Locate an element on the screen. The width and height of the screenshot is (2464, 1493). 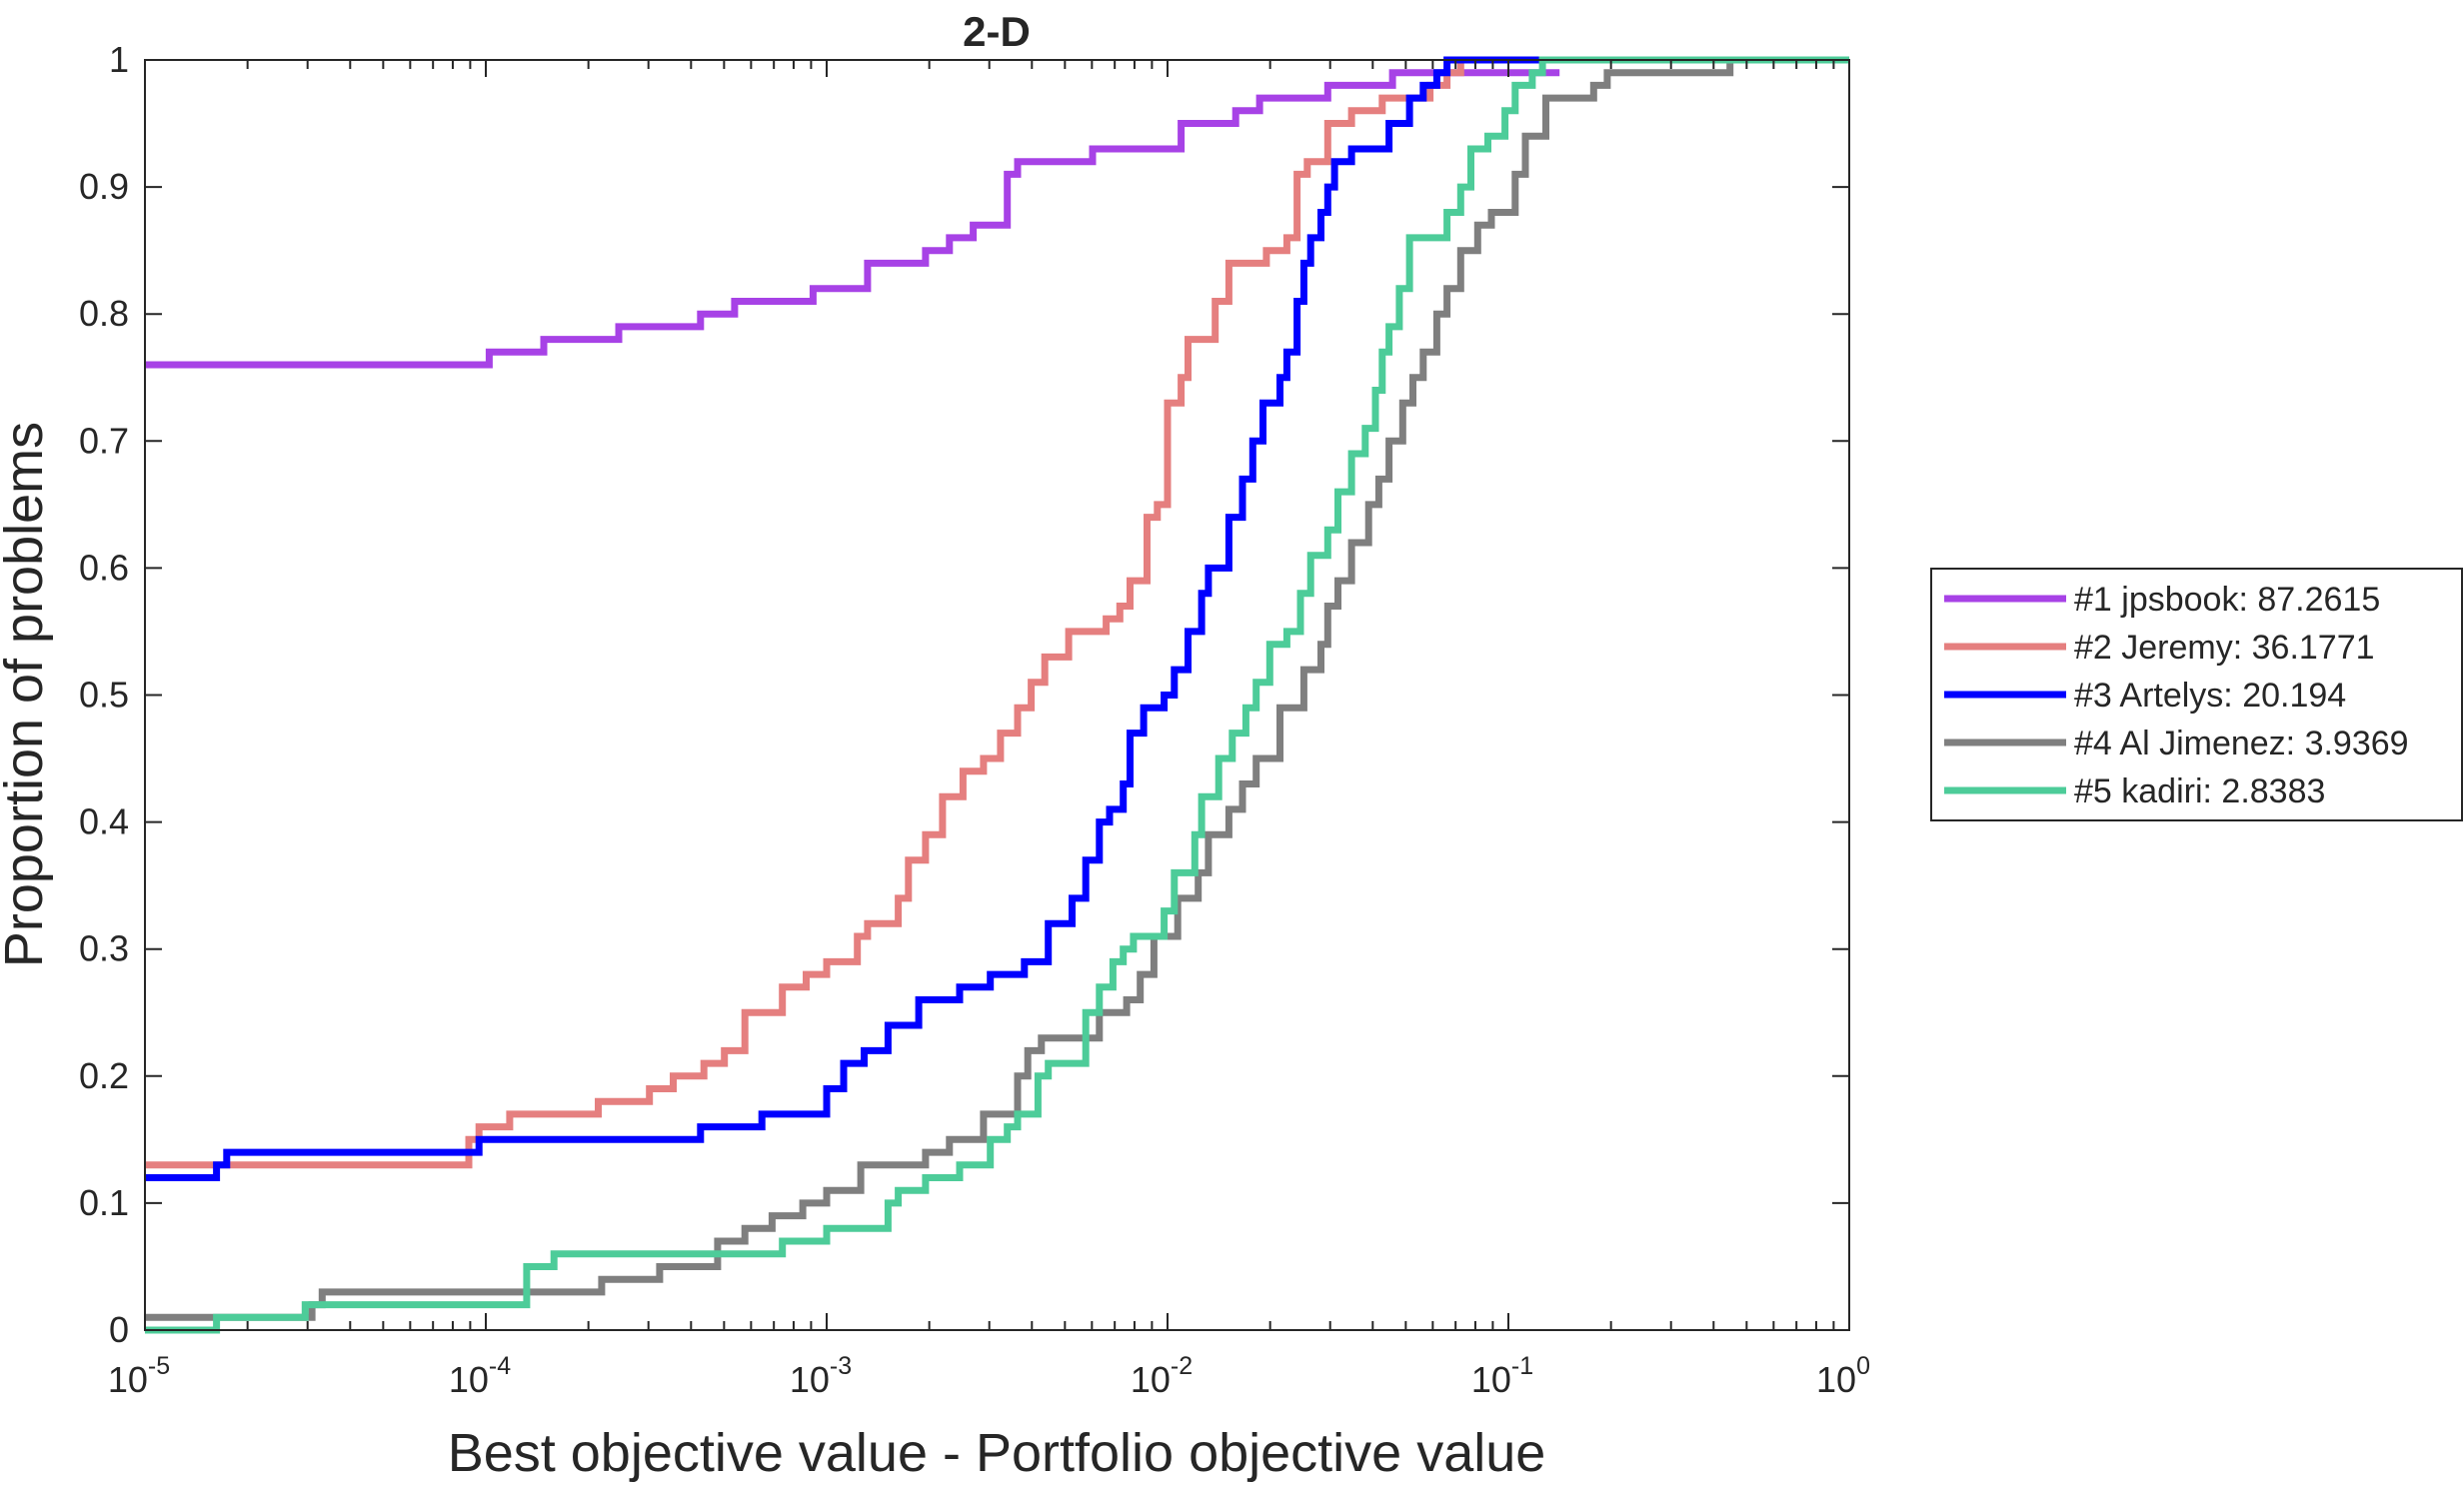
x-tick-label: 10⁰ is located at coordinates (1843, 1376).